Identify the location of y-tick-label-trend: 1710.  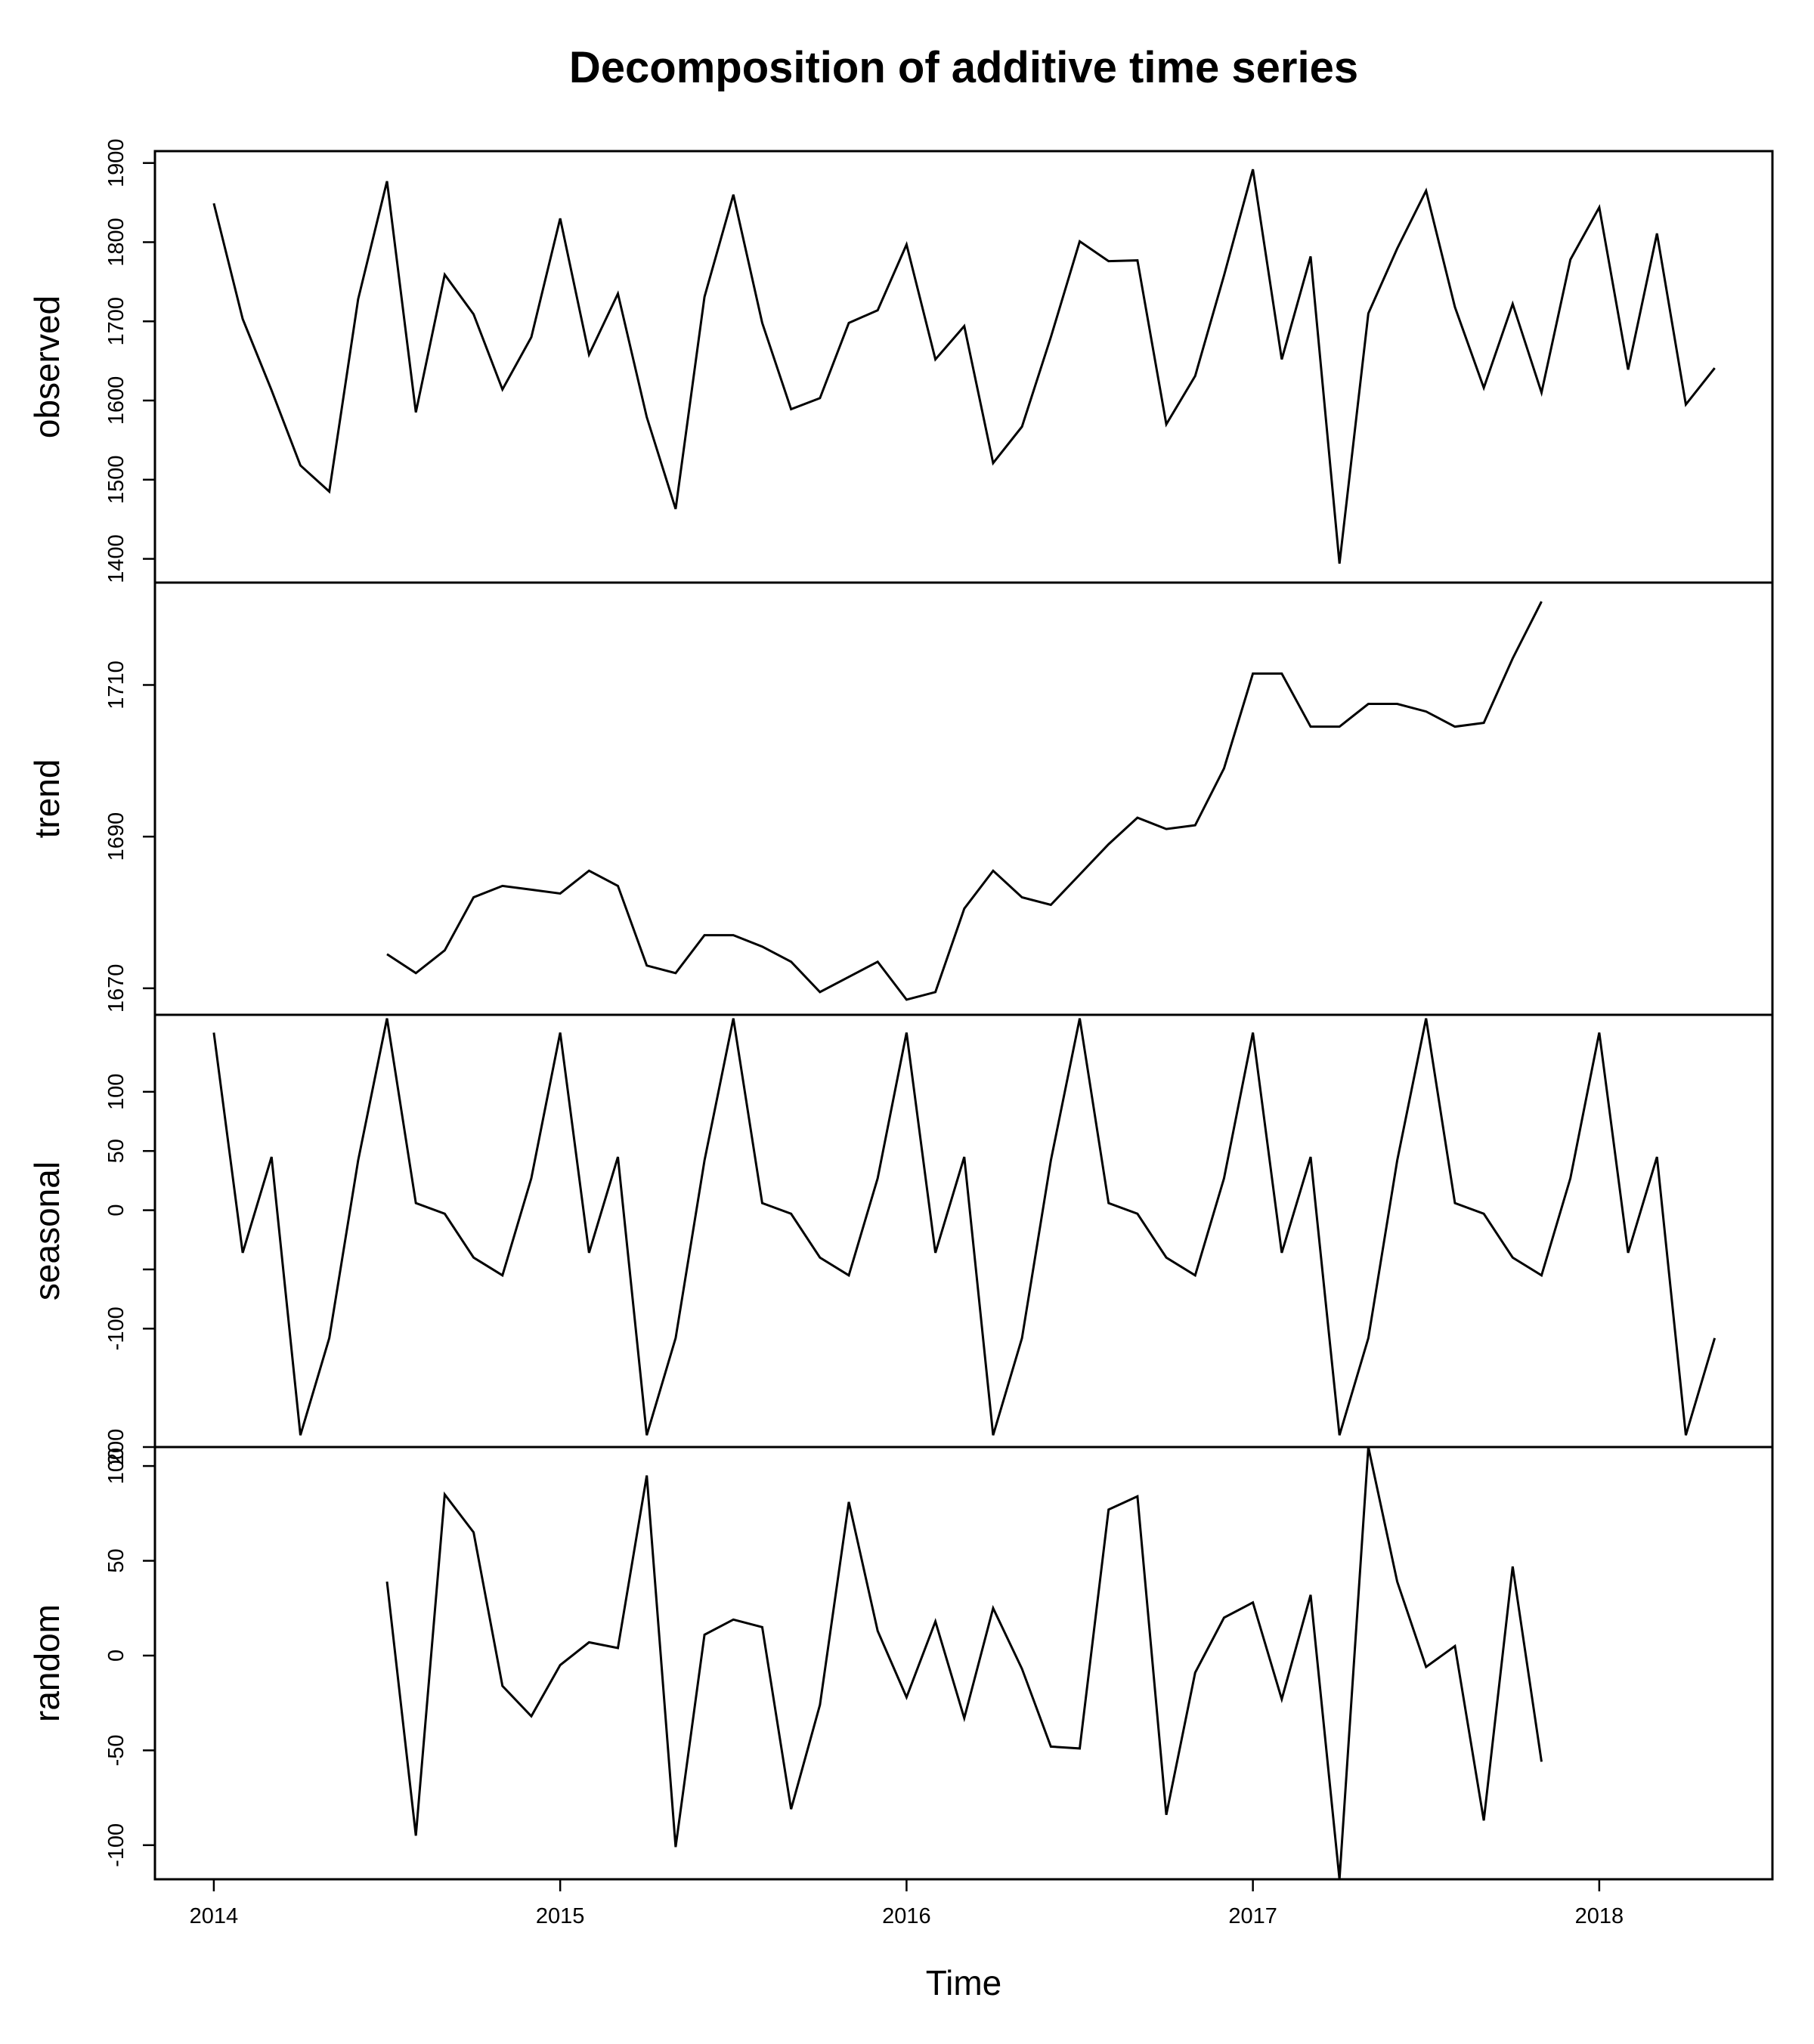
(116, 685).